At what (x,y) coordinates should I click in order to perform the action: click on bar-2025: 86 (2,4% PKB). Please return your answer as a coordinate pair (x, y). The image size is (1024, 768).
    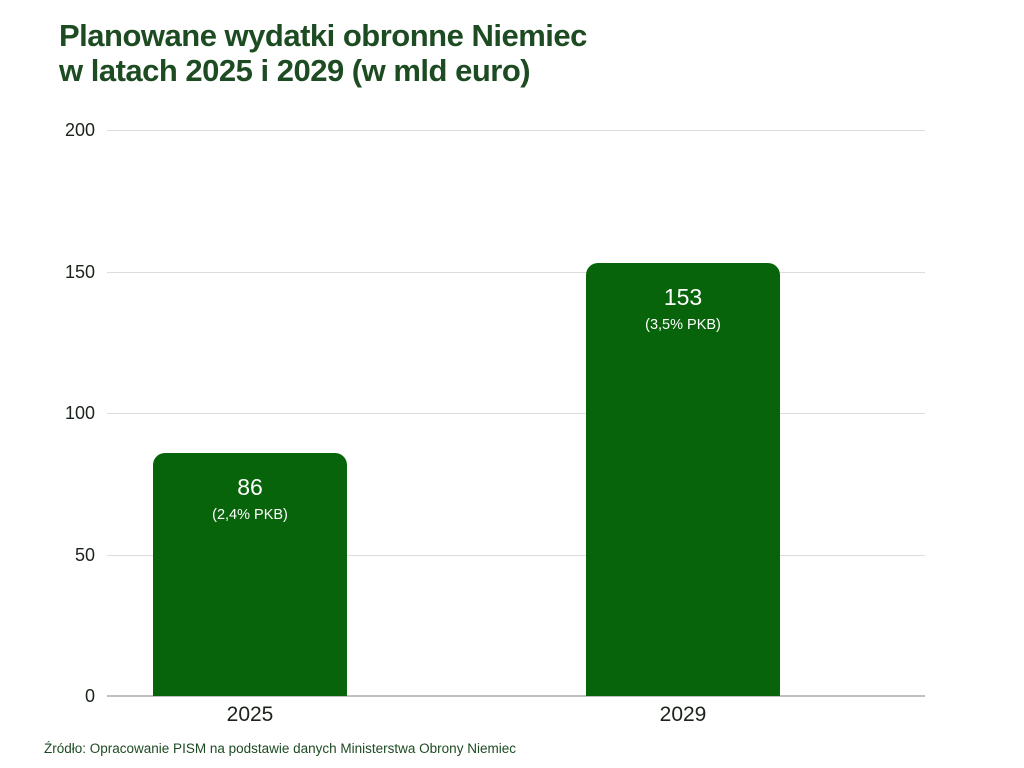
    Looking at the image, I should click on (250, 574).